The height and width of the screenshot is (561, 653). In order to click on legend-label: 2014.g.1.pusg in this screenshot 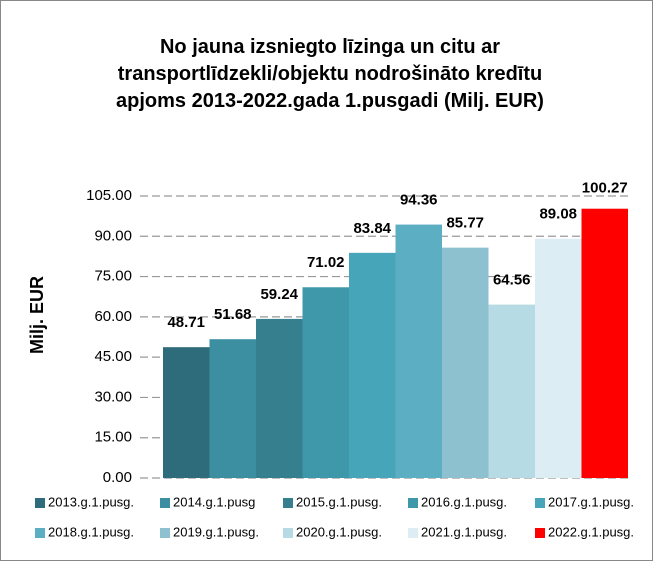, I will do `click(214, 501)`.